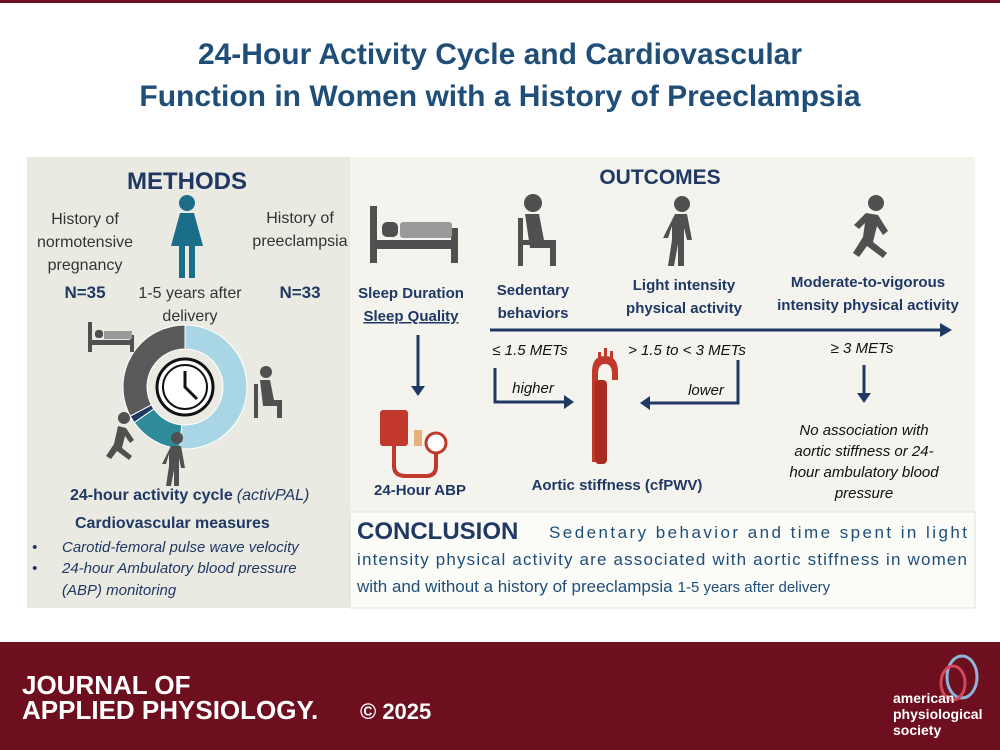 This screenshot has height=750, width=1000. What do you see at coordinates (299, 241) in the screenshot?
I see `group-label: preeclampsia` at bounding box center [299, 241].